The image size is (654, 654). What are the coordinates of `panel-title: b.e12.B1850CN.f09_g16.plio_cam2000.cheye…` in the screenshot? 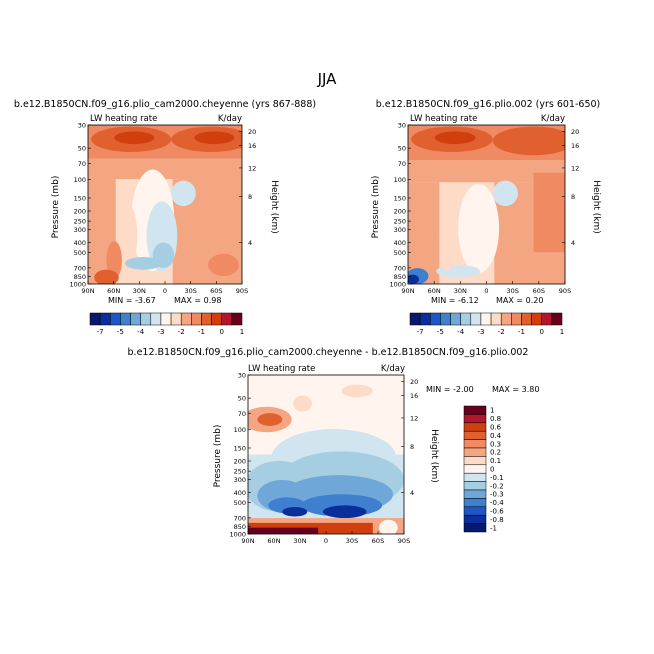 It's located at (328, 352).